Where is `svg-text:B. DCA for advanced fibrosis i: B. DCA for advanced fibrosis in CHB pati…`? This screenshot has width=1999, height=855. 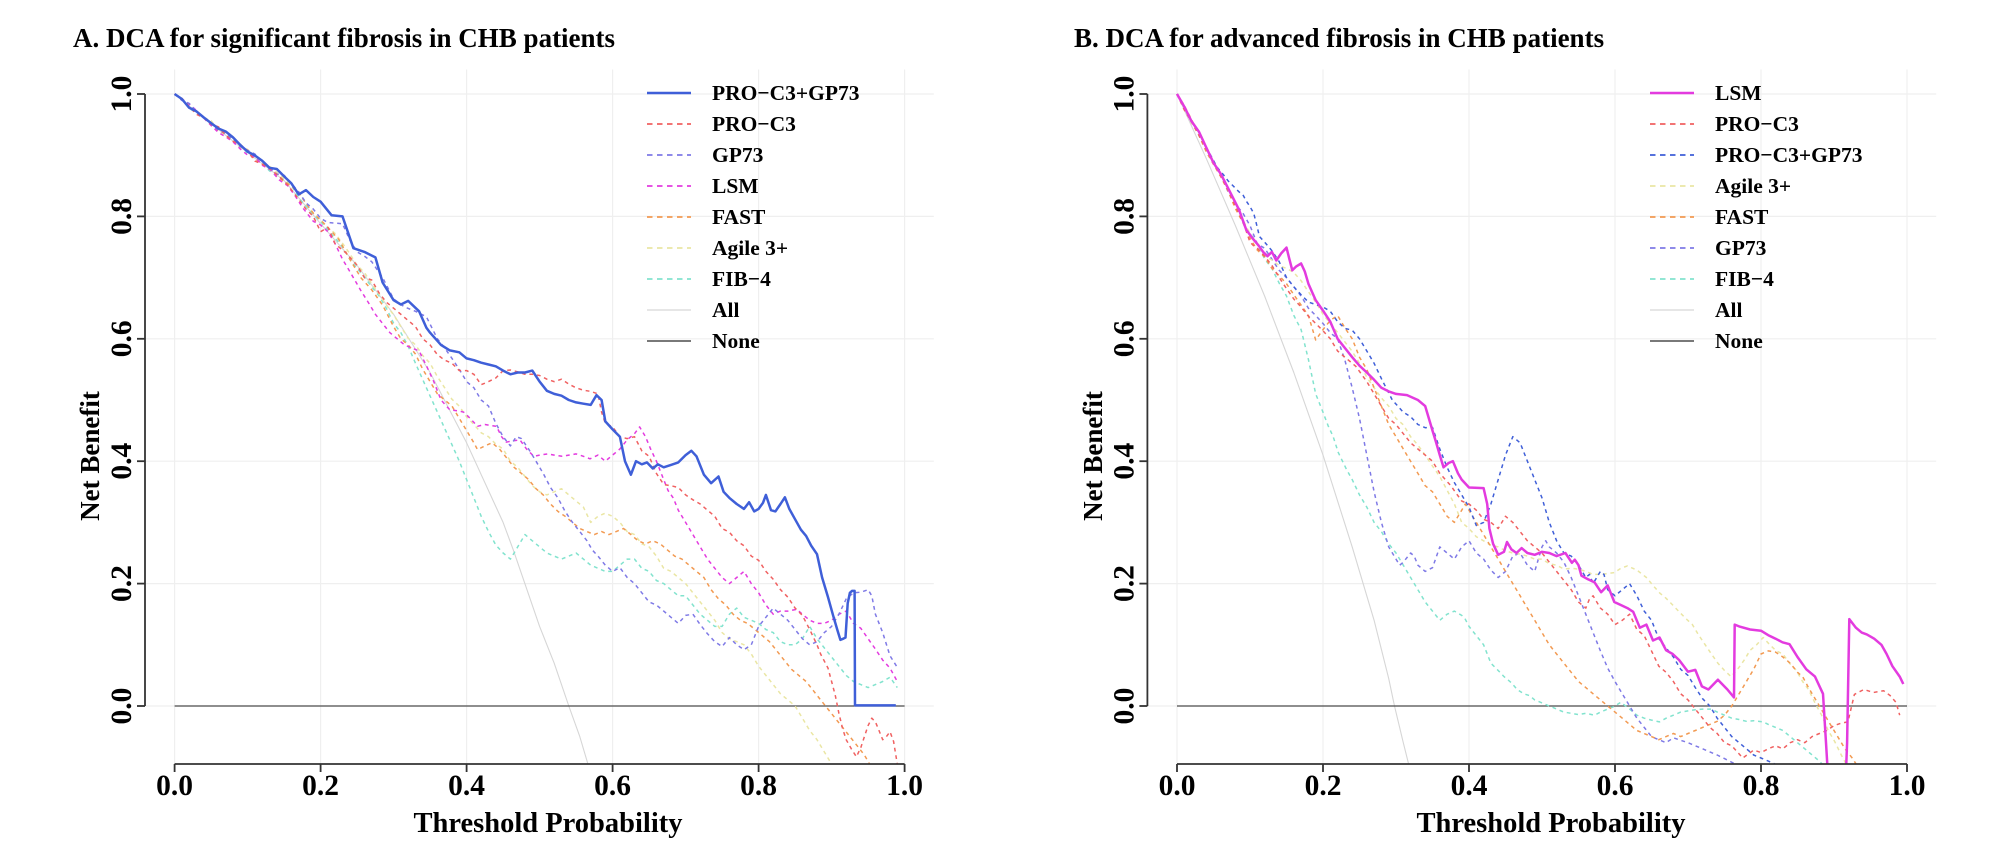 svg-text:B. DCA for advanced fibrosis i: B. DCA for advanced fibrosis in CHB pati… is located at coordinates (1339, 38).